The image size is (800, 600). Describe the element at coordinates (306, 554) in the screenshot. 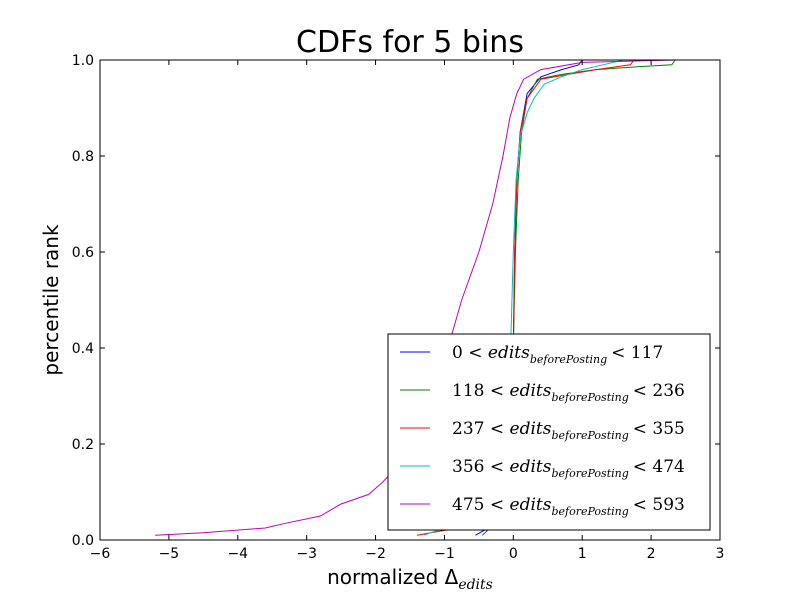

I see `x-tick-label: −3` at that location.